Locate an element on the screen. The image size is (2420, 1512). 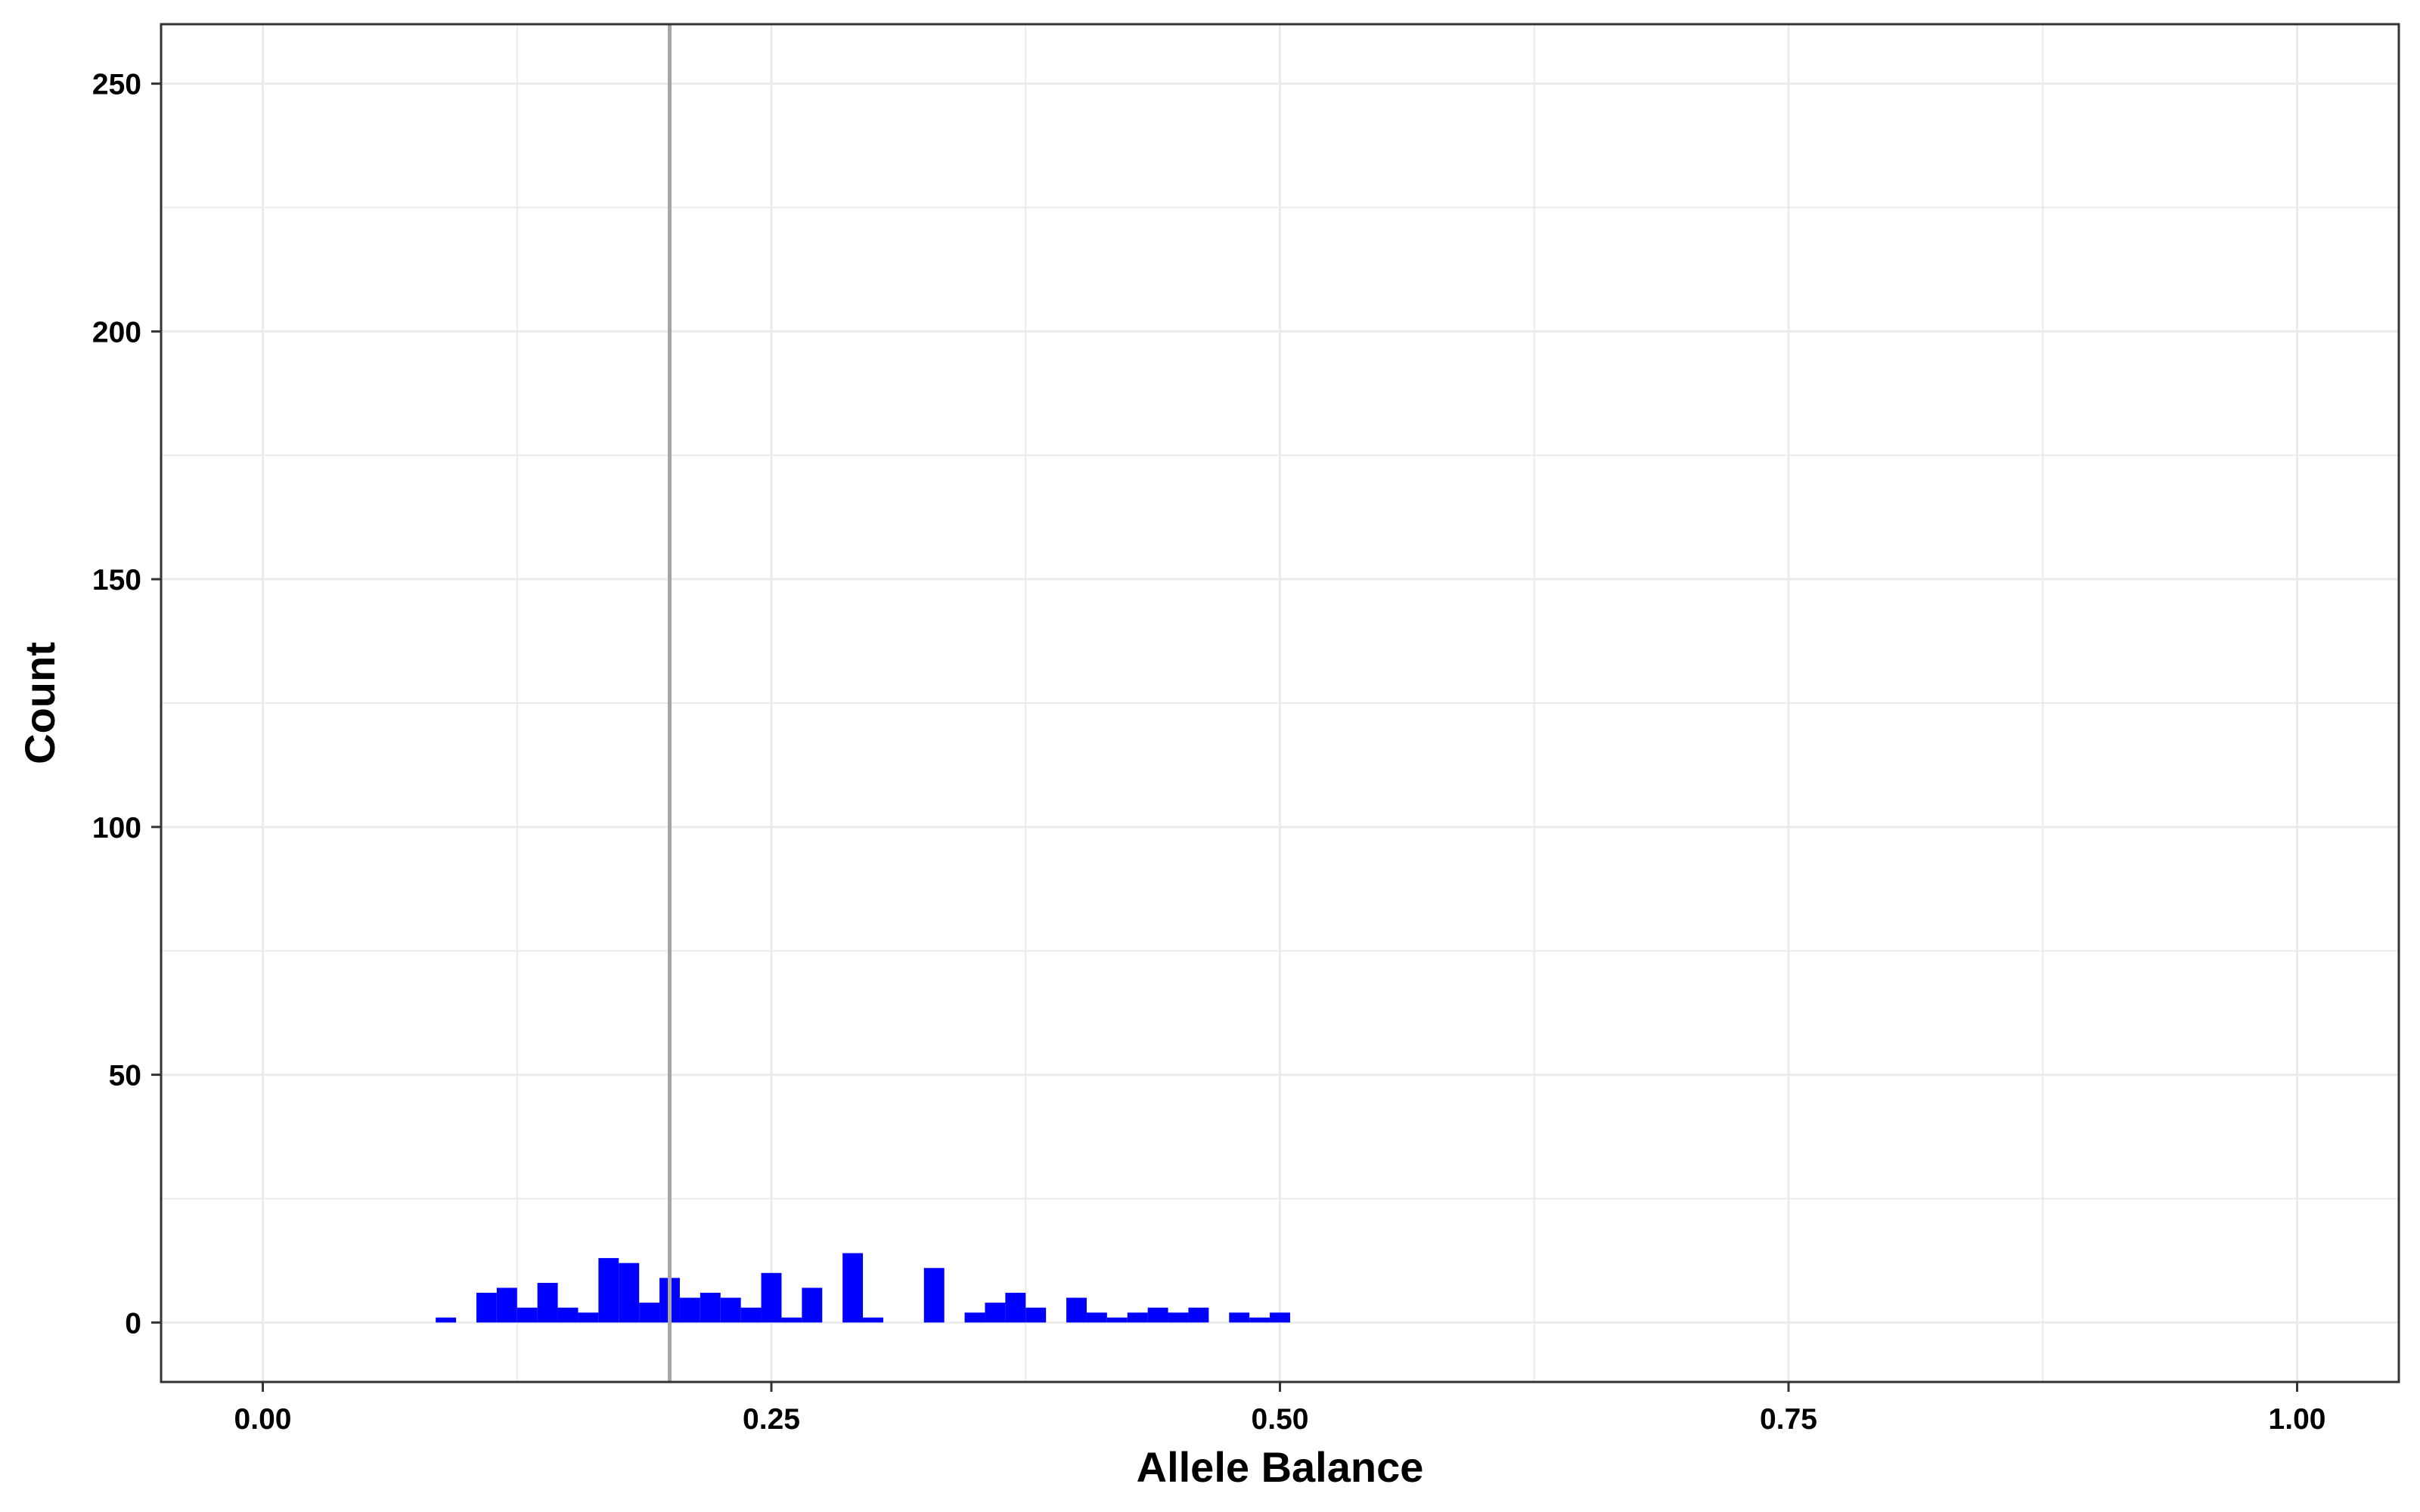
x-tick-label: 1.00 is located at coordinates (2297, 1420).